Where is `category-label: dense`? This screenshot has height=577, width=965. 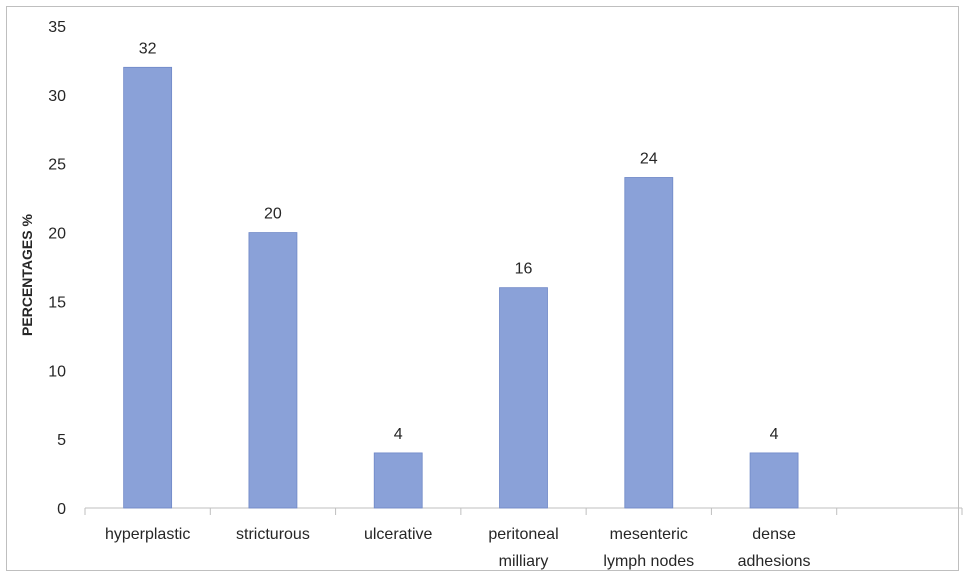
category-label: dense is located at coordinates (774, 534).